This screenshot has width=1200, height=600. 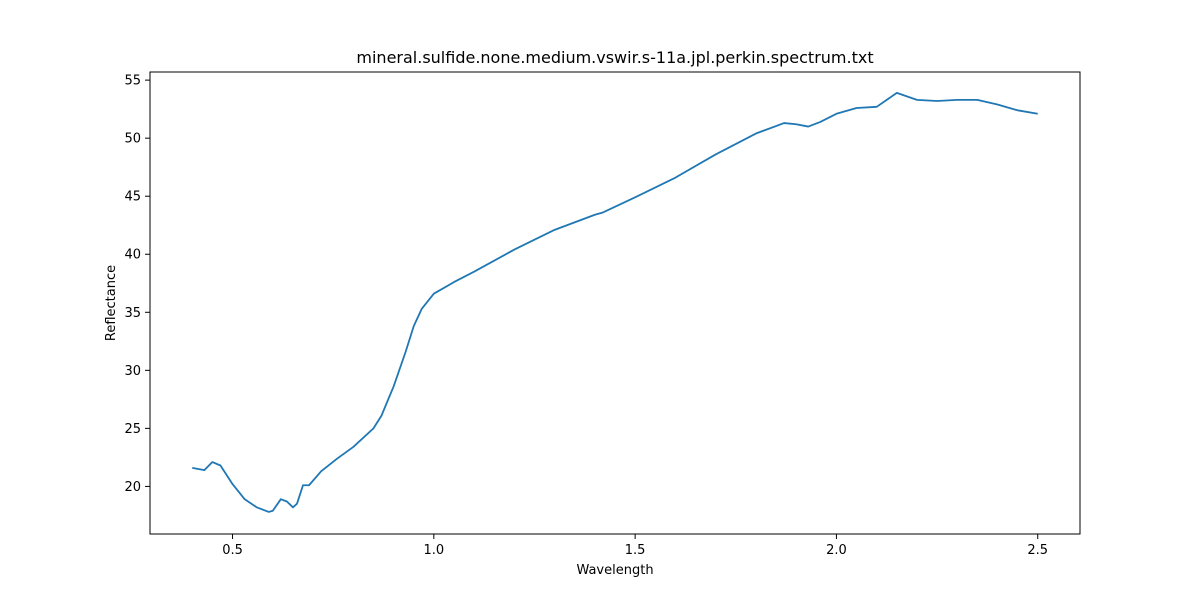 What do you see at coordinates (132, 255) in the screenshot?
I see `y-tick-label: 40` at bounding box center [132, 255].